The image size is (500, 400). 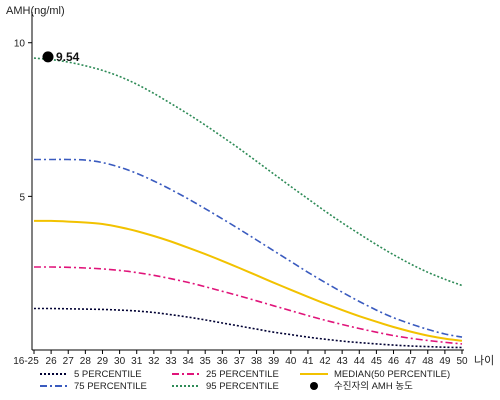 What do you see at coordinates (373, 386) in the screenshot?
I see `legend-label-amh: 수진자의 AMH 농도` at bounding box center [373, 386].